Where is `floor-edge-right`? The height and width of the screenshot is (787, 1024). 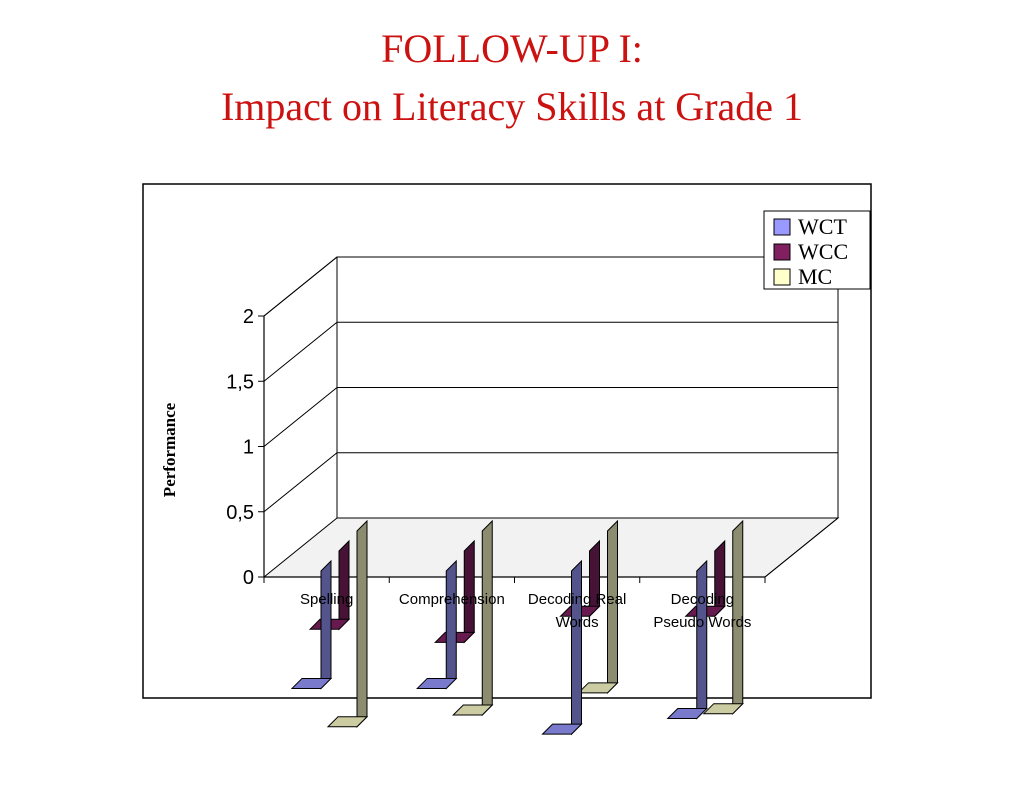
floor-edge-right is located at coordinates (801, 547).